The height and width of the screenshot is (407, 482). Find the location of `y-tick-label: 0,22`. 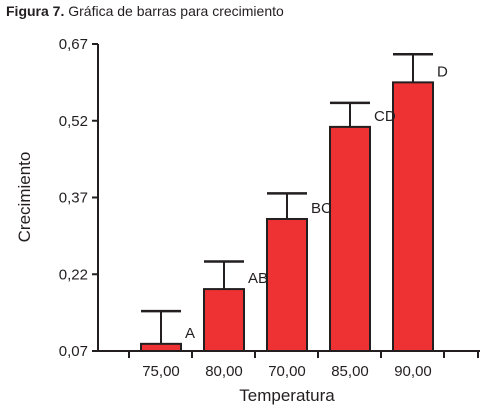

y-tick-label: 0,22 is located at coordinates (73, 274).